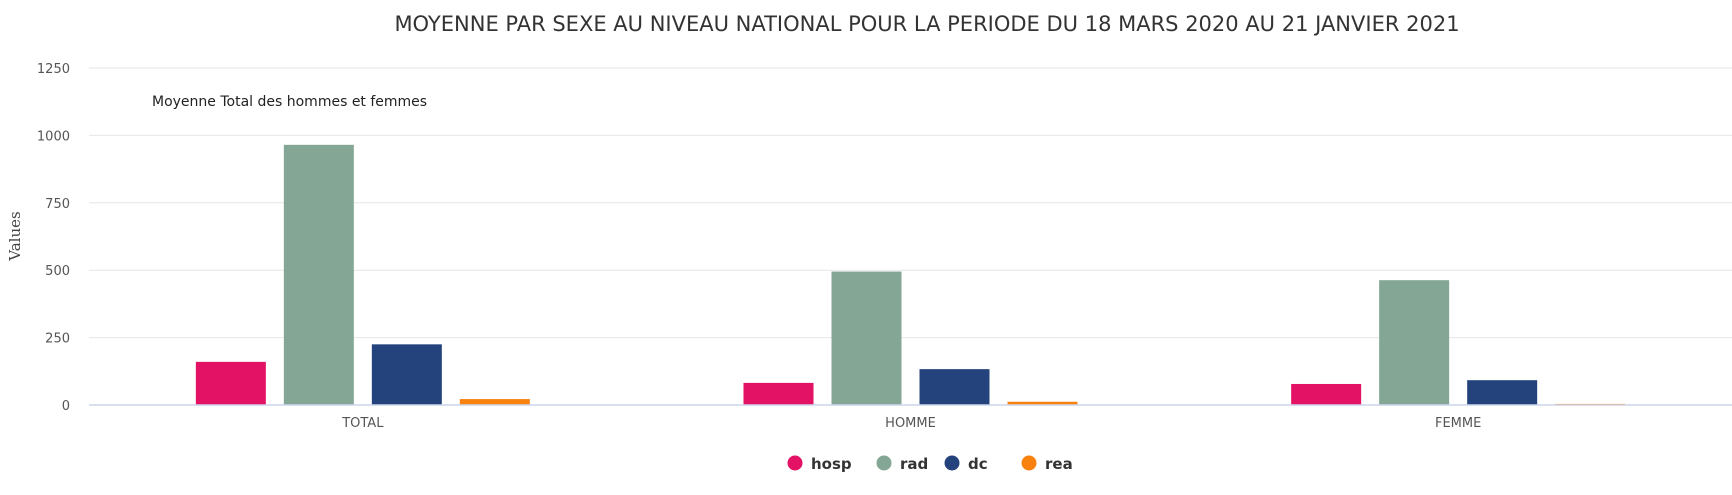 Image resolution: width=1732 pixels, height=495 pixels. I want to click on bar-rad-femme, so click(1414, 342).